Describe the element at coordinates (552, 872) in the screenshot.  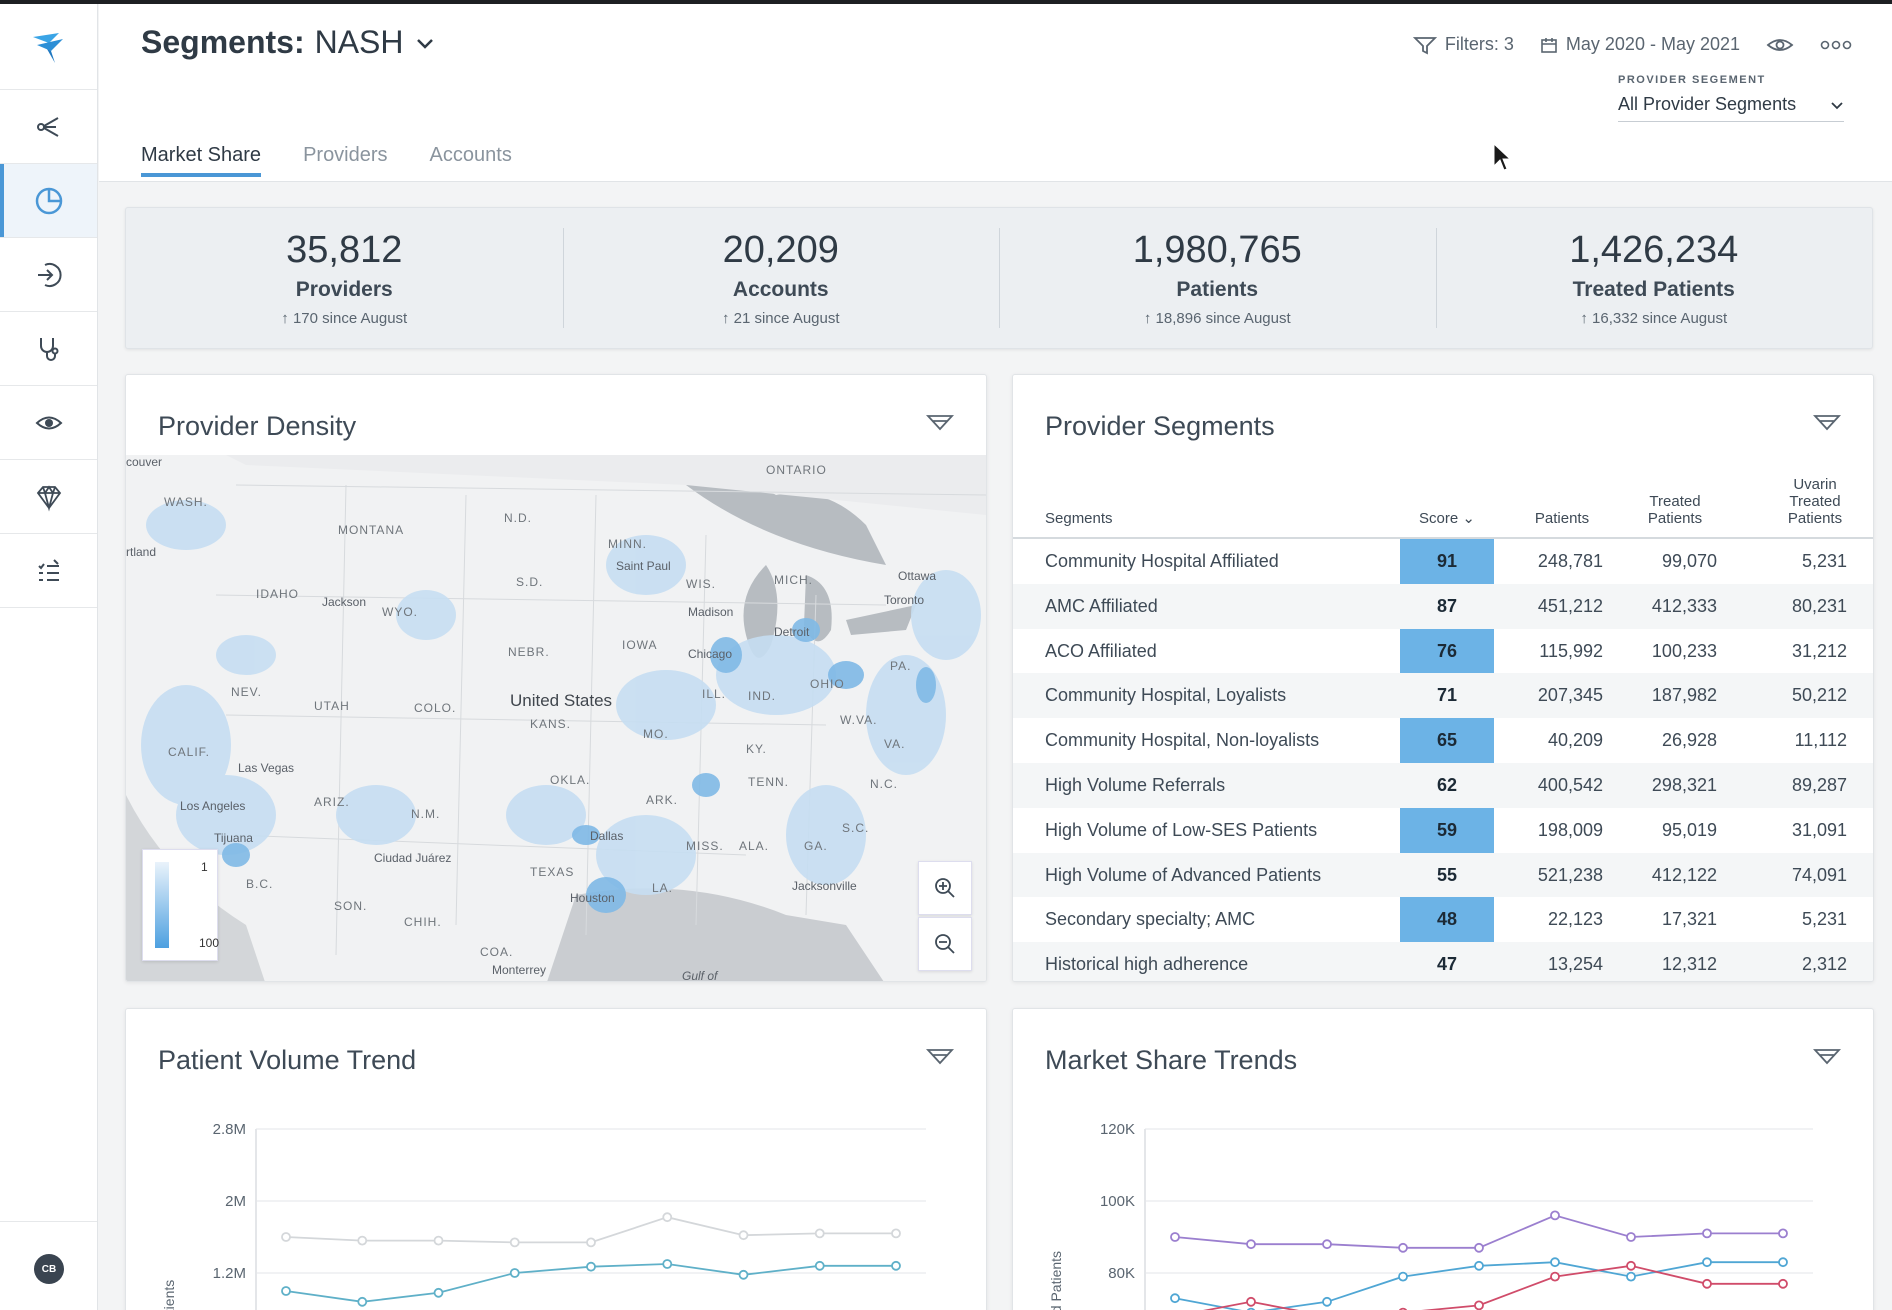
I see `map-region-label: TEXAS` at that location.